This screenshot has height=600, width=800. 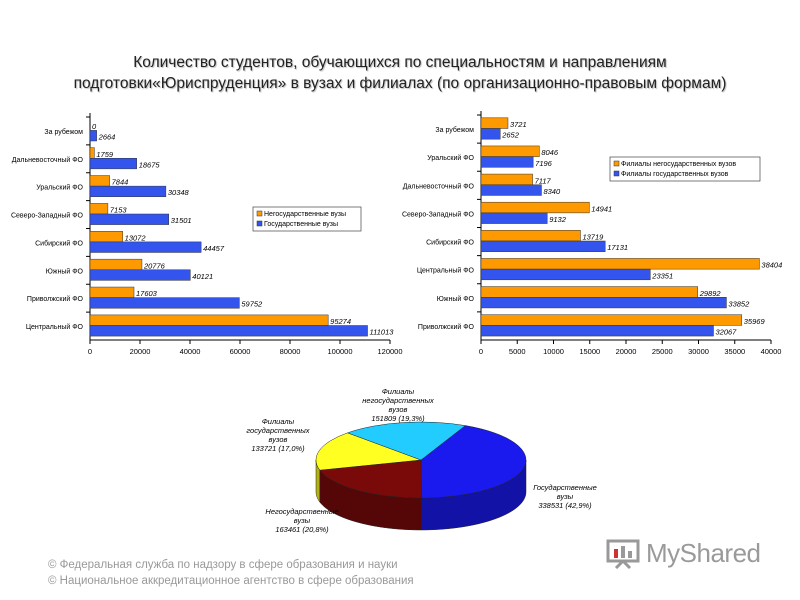 What do you see at coordinates (558, 219) in the screenshot?
I see `data-label: 9132` at bounding box center [558, 219].